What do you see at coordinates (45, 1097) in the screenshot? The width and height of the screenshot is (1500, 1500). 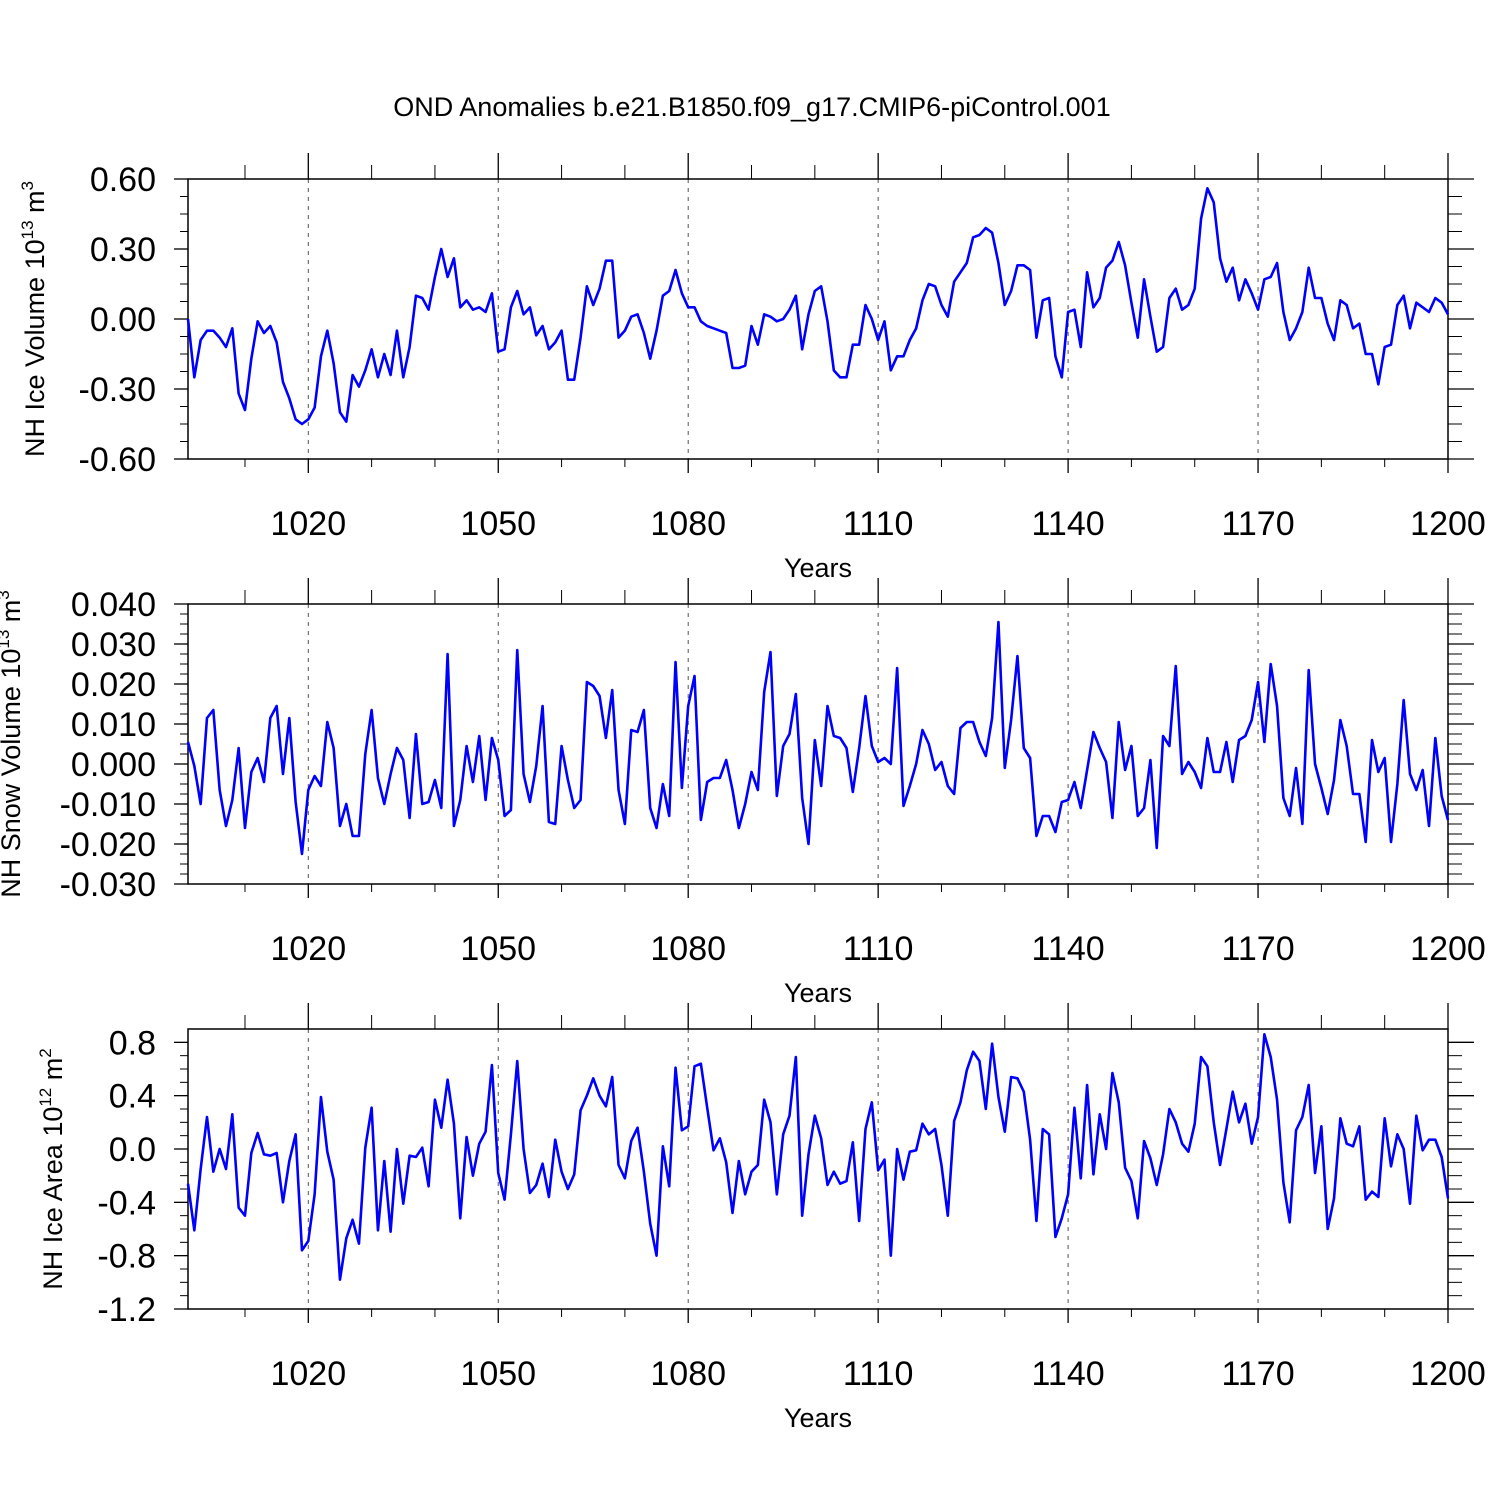 I see `y-axis-label-exponent: 12` at bounding box center [45, 1097].